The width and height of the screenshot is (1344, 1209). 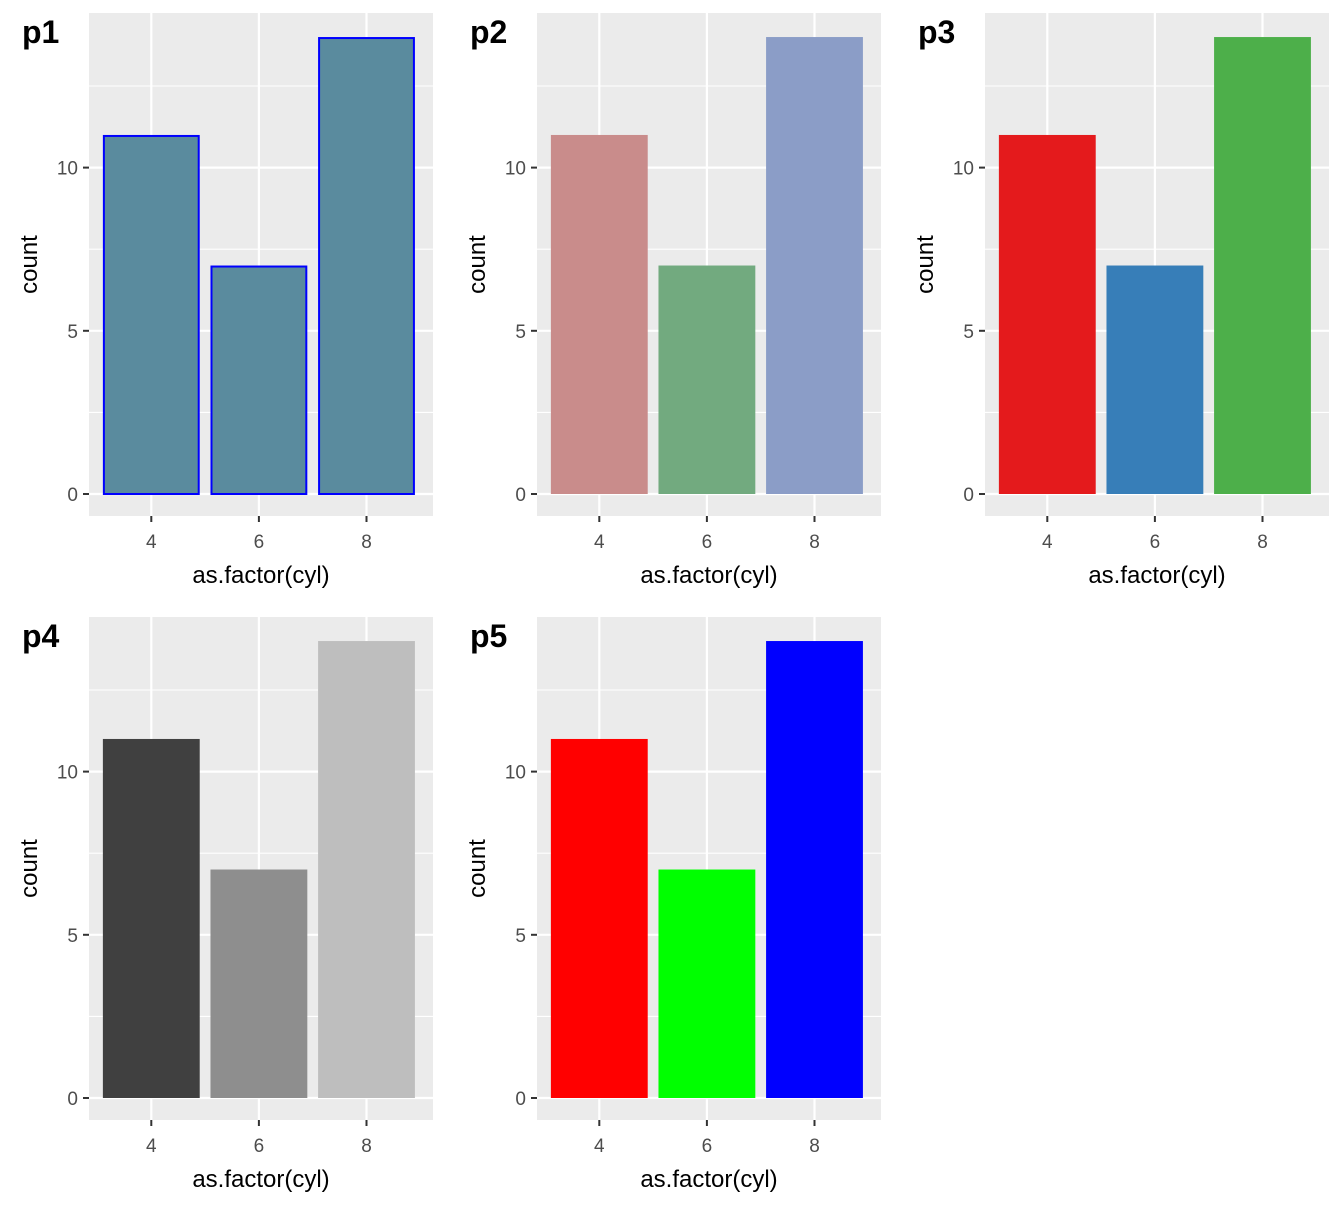 I want to click on chart-p2: 0 5 10 4 6 8 as.factor(cyl) count p2, so click(x=672, y=301).